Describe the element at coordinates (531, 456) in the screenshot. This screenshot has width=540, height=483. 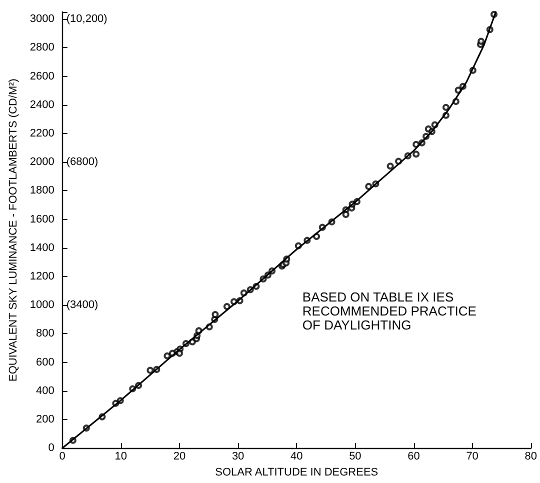
I see `x-tick-label: 80` at that location.